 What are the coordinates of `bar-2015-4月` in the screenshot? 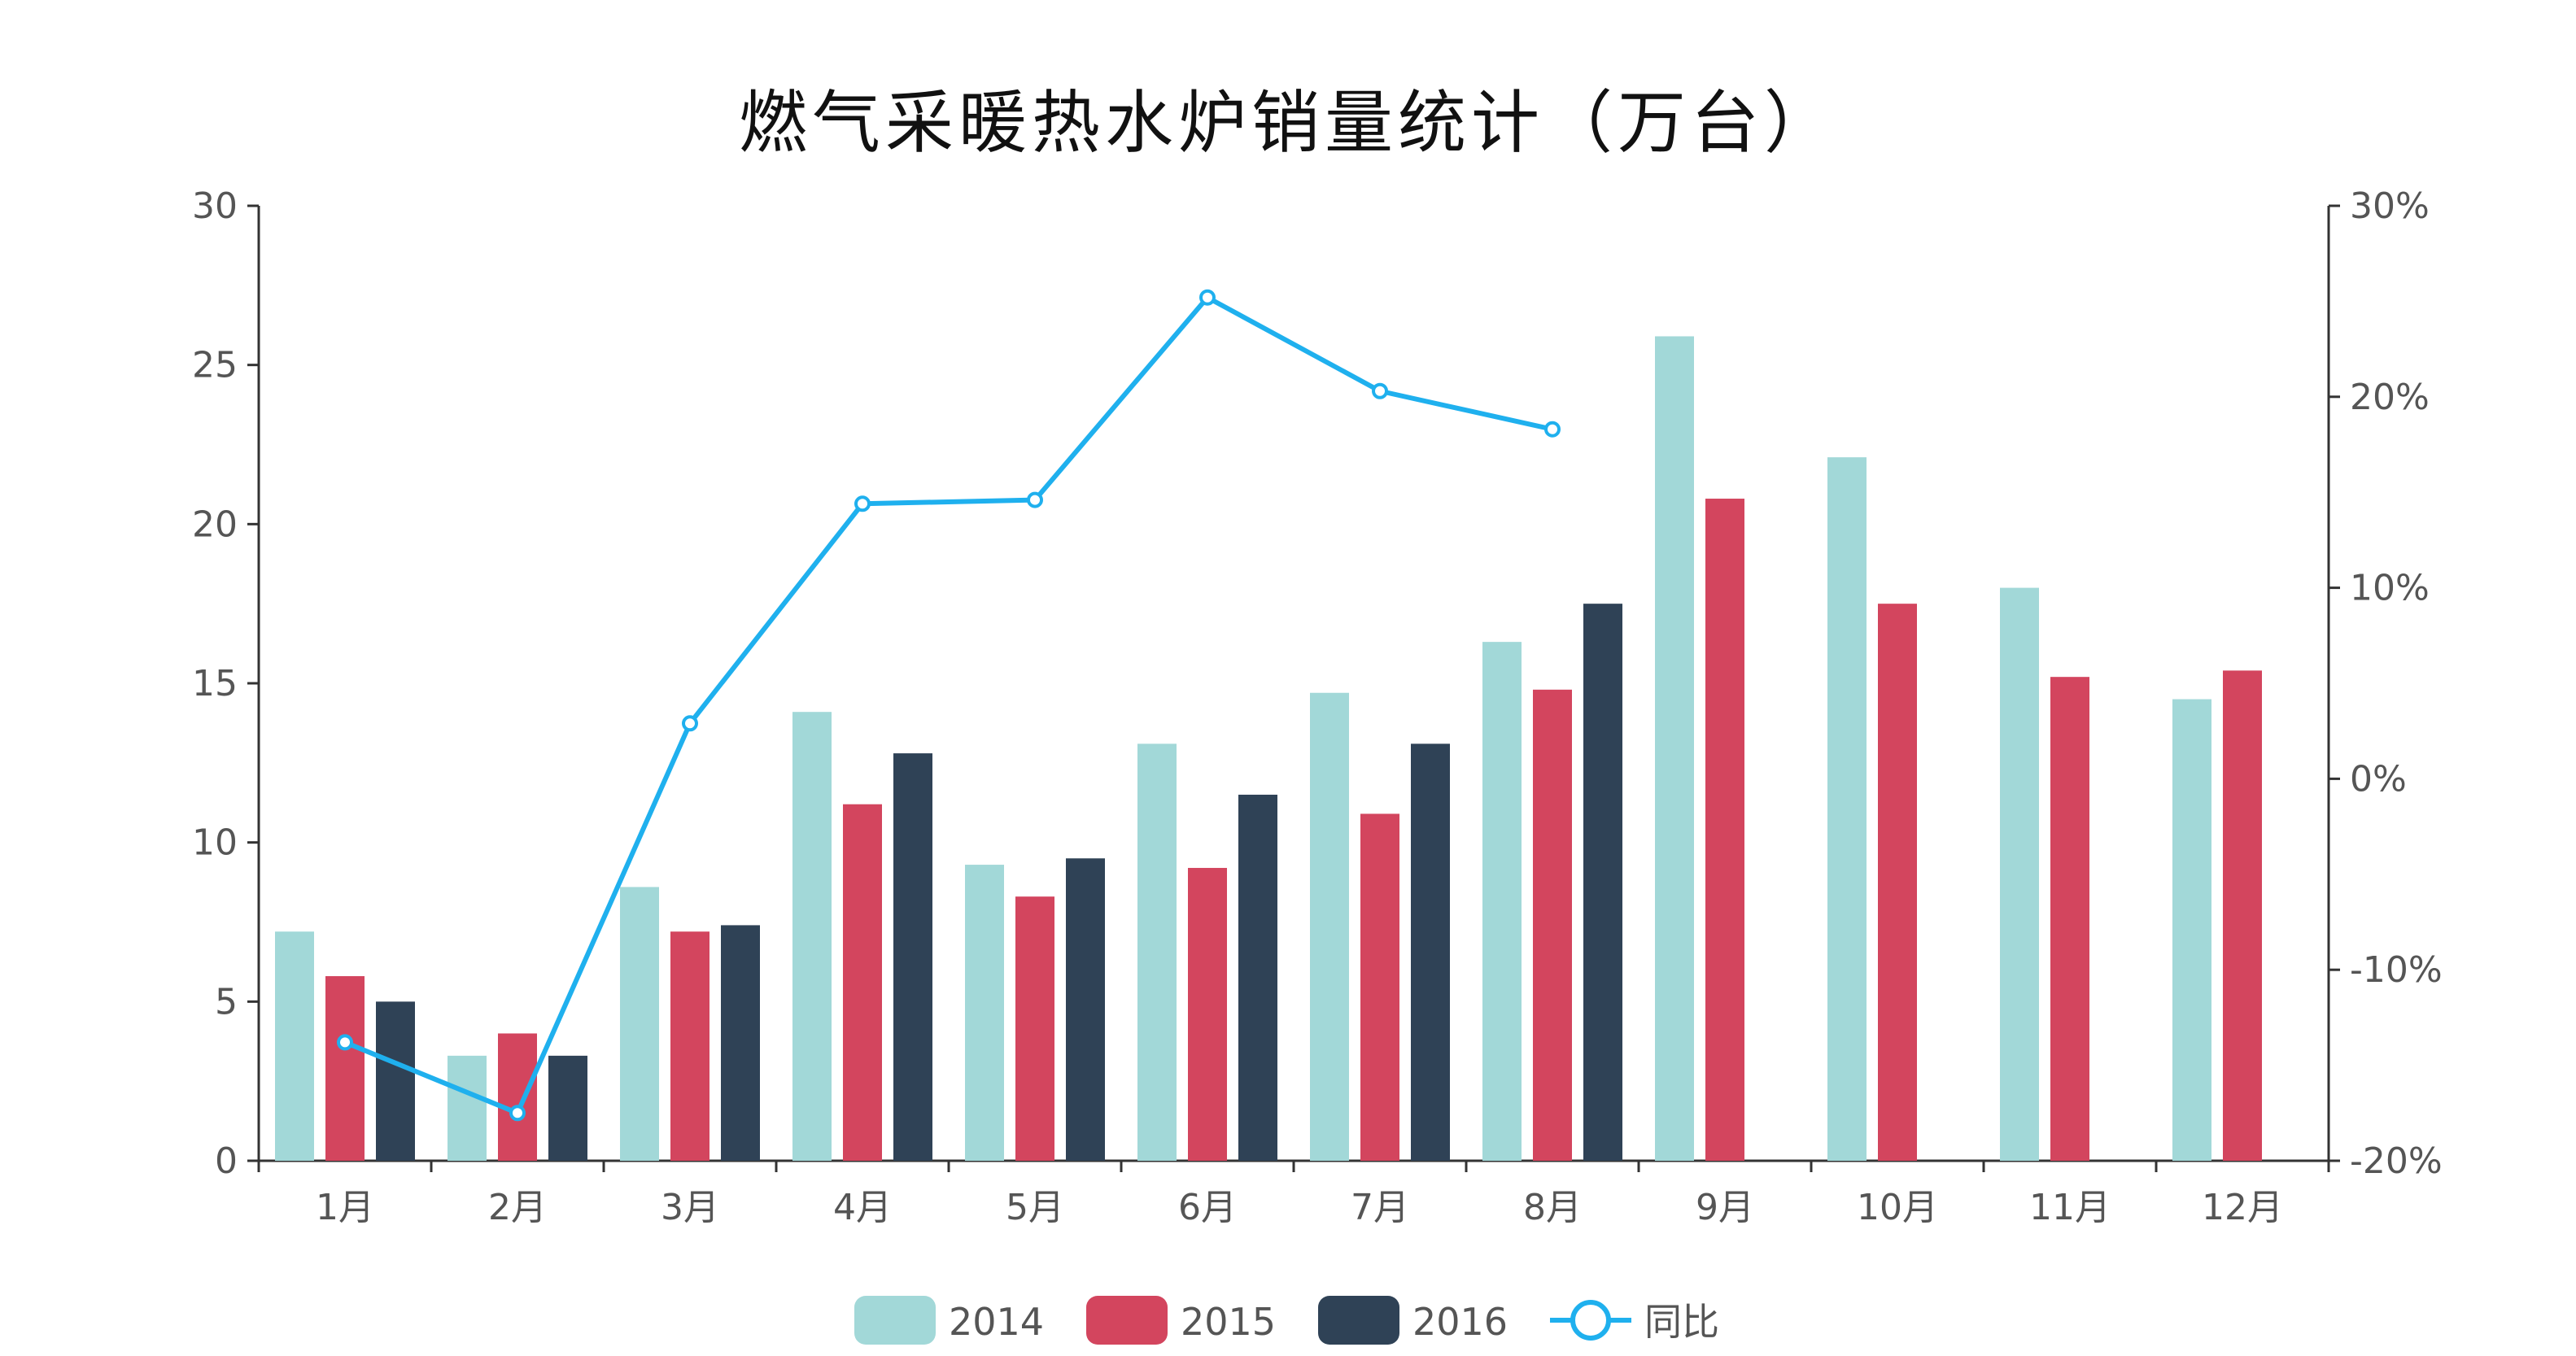 It's located at (862, 983).